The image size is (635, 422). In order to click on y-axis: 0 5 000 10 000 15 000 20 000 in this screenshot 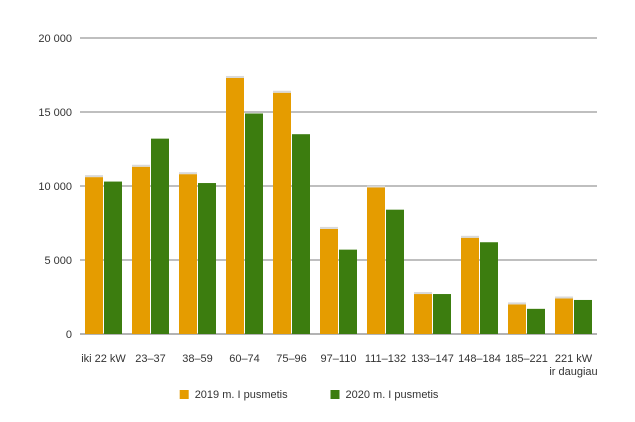, I will do `click(55, 187)`.